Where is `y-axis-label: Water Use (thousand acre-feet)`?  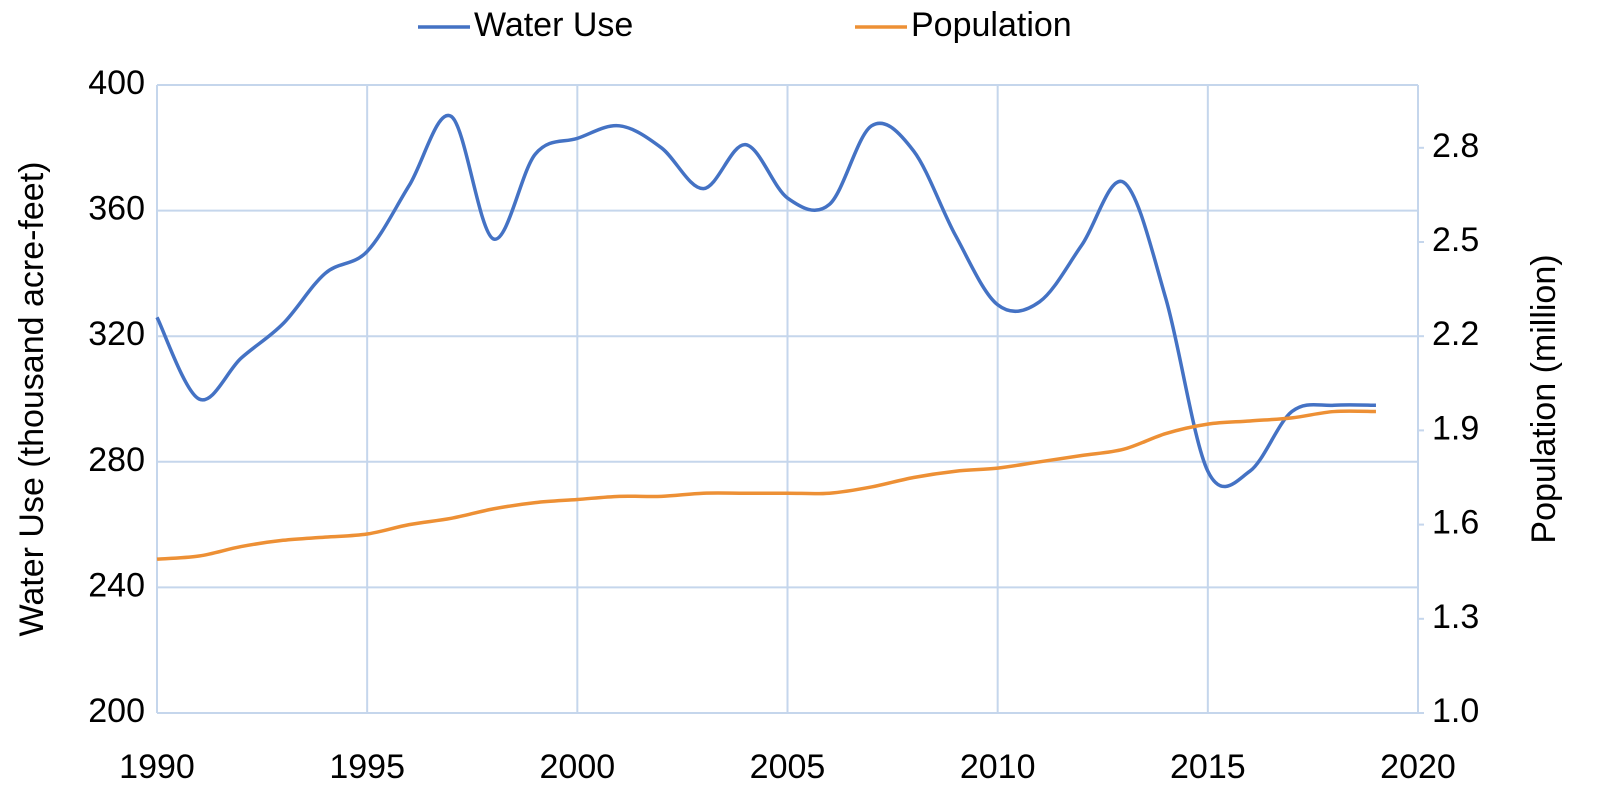 y-axis-label: Water Use (thousand acre-feet) is located at coordinates (32, 399).